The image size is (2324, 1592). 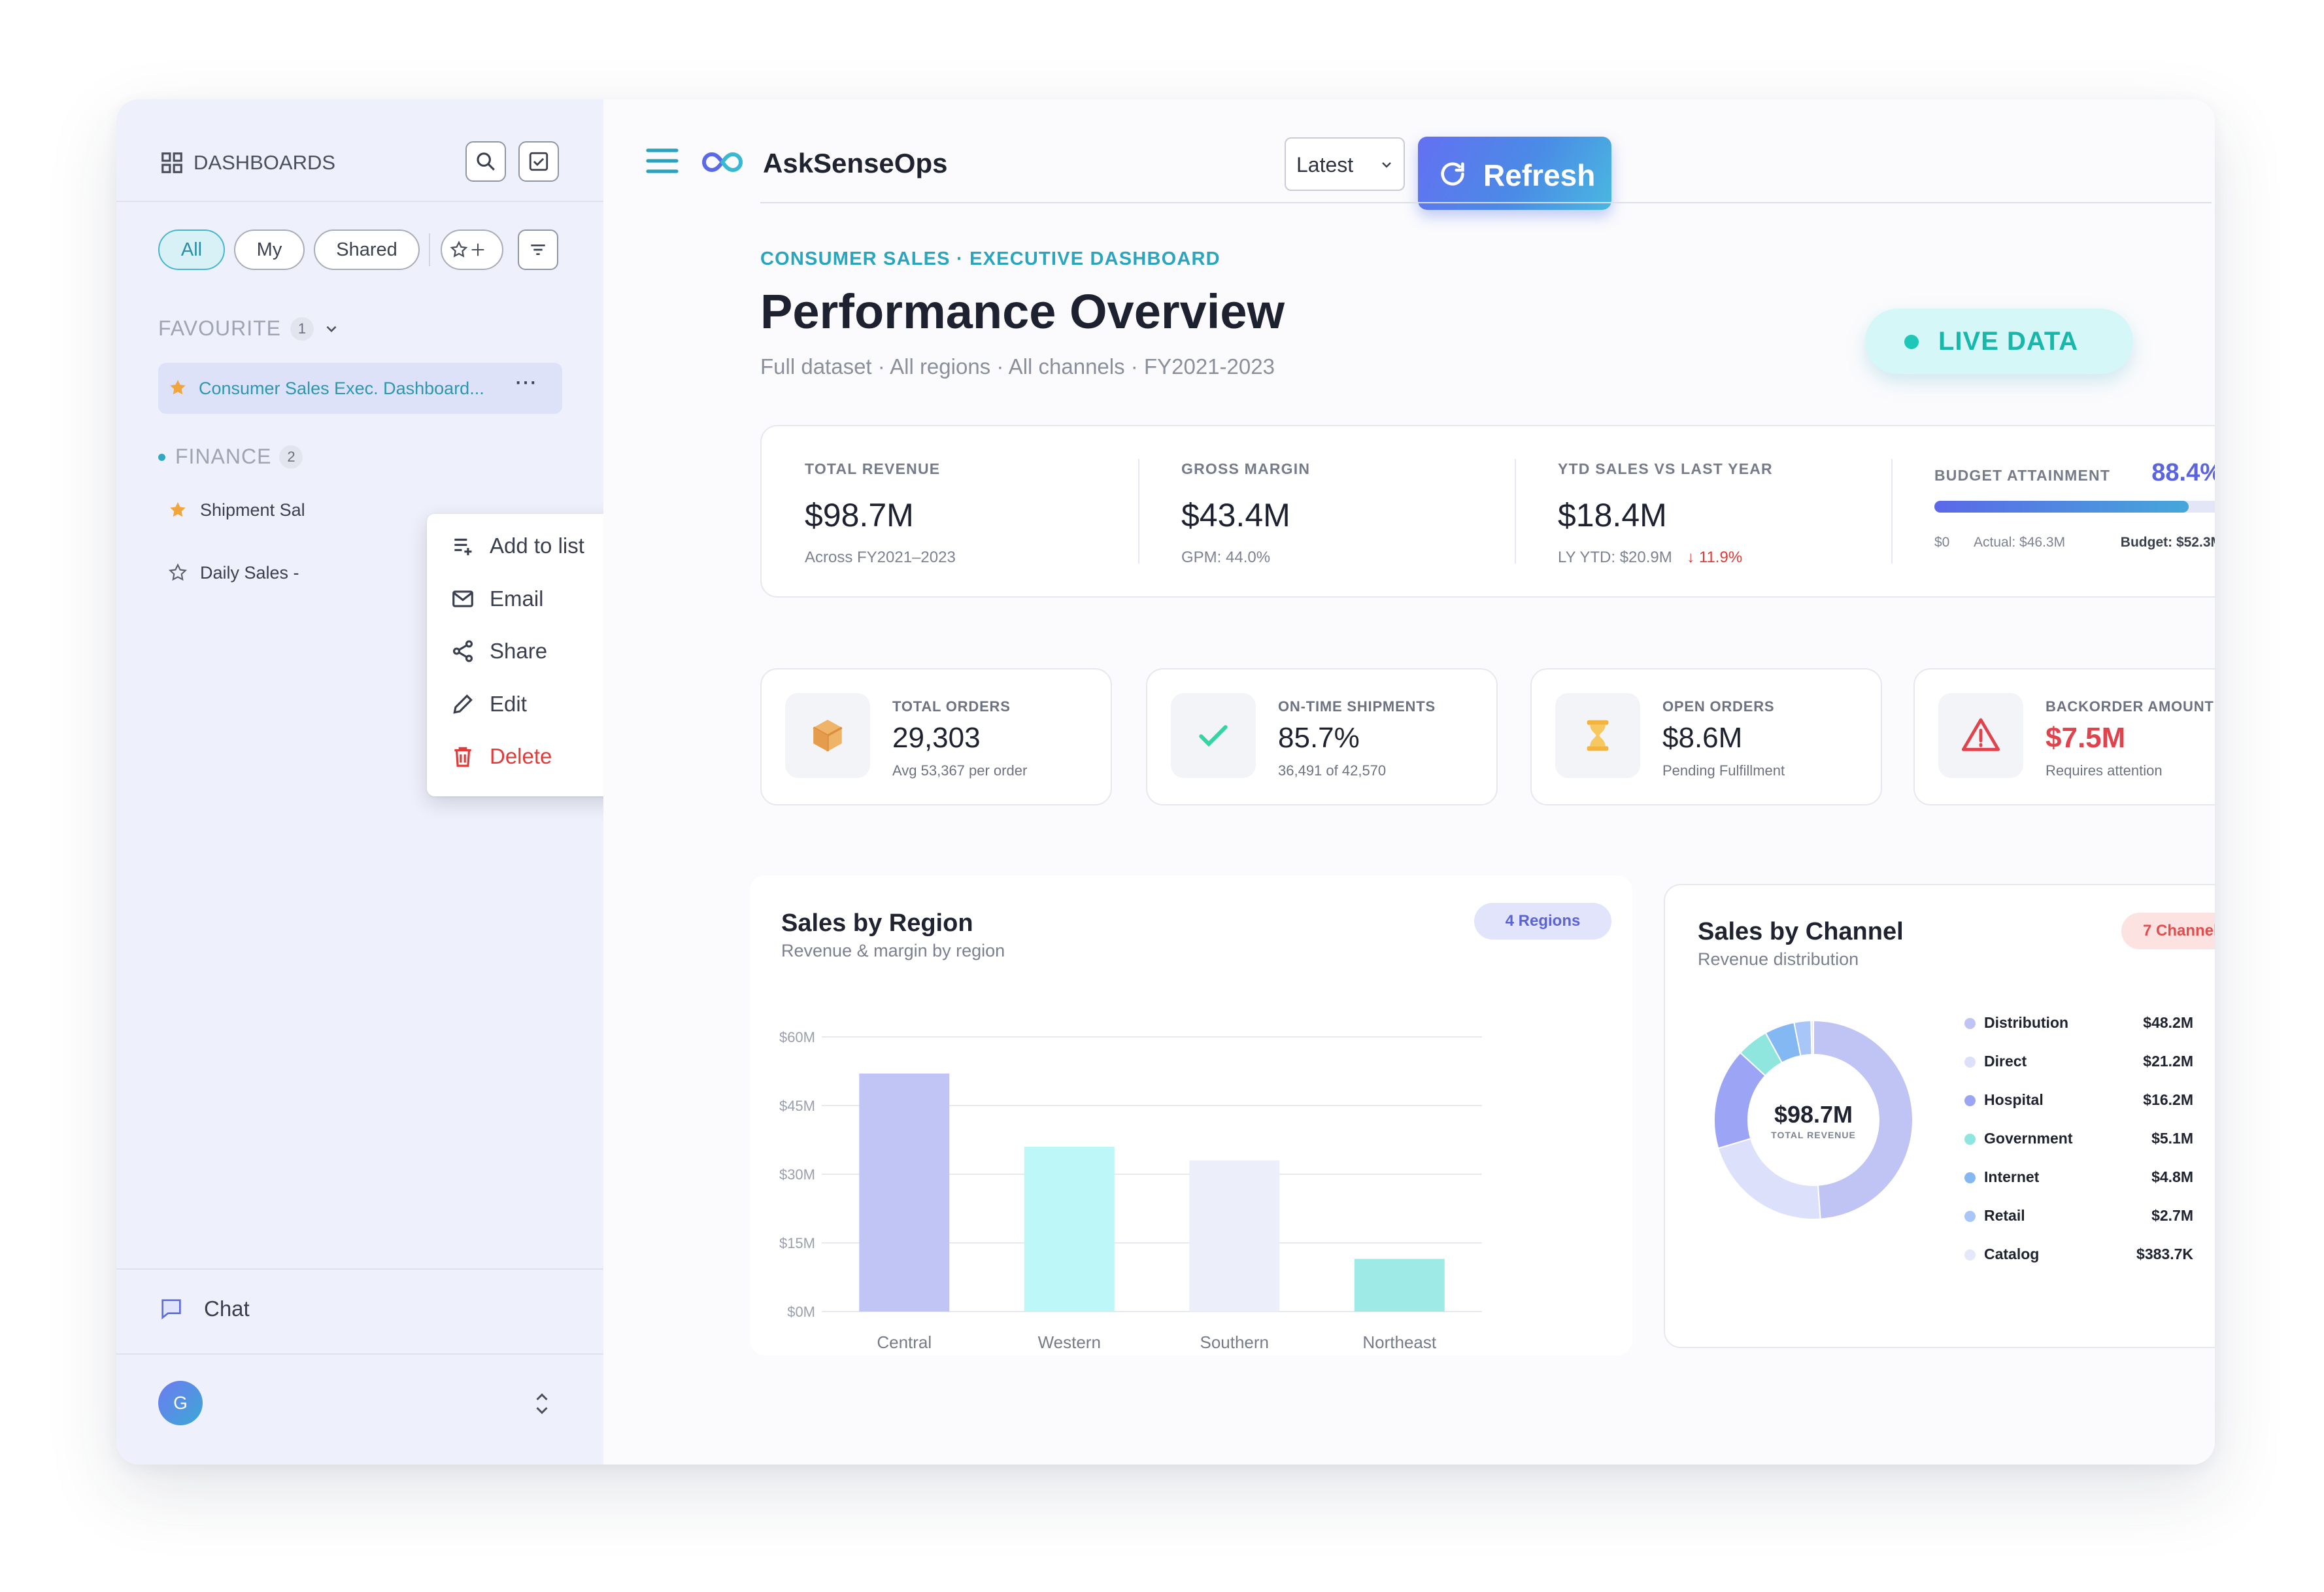 I want to click on menu-item-share: Share, so click(x=498, y=651).